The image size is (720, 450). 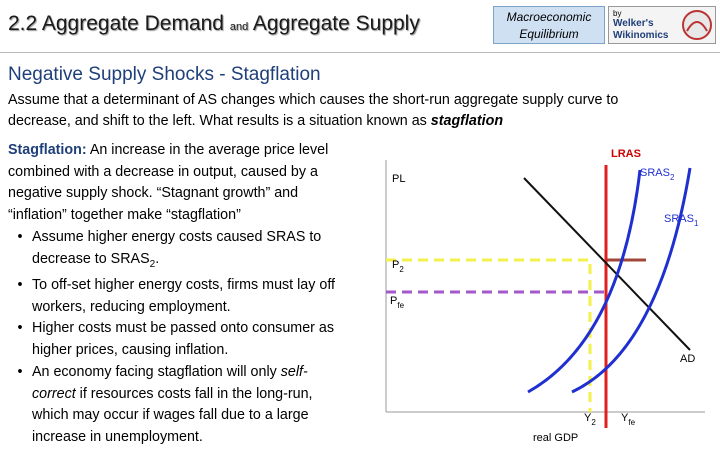 I want to click on logo-by: by, so click(x=617, y=13).